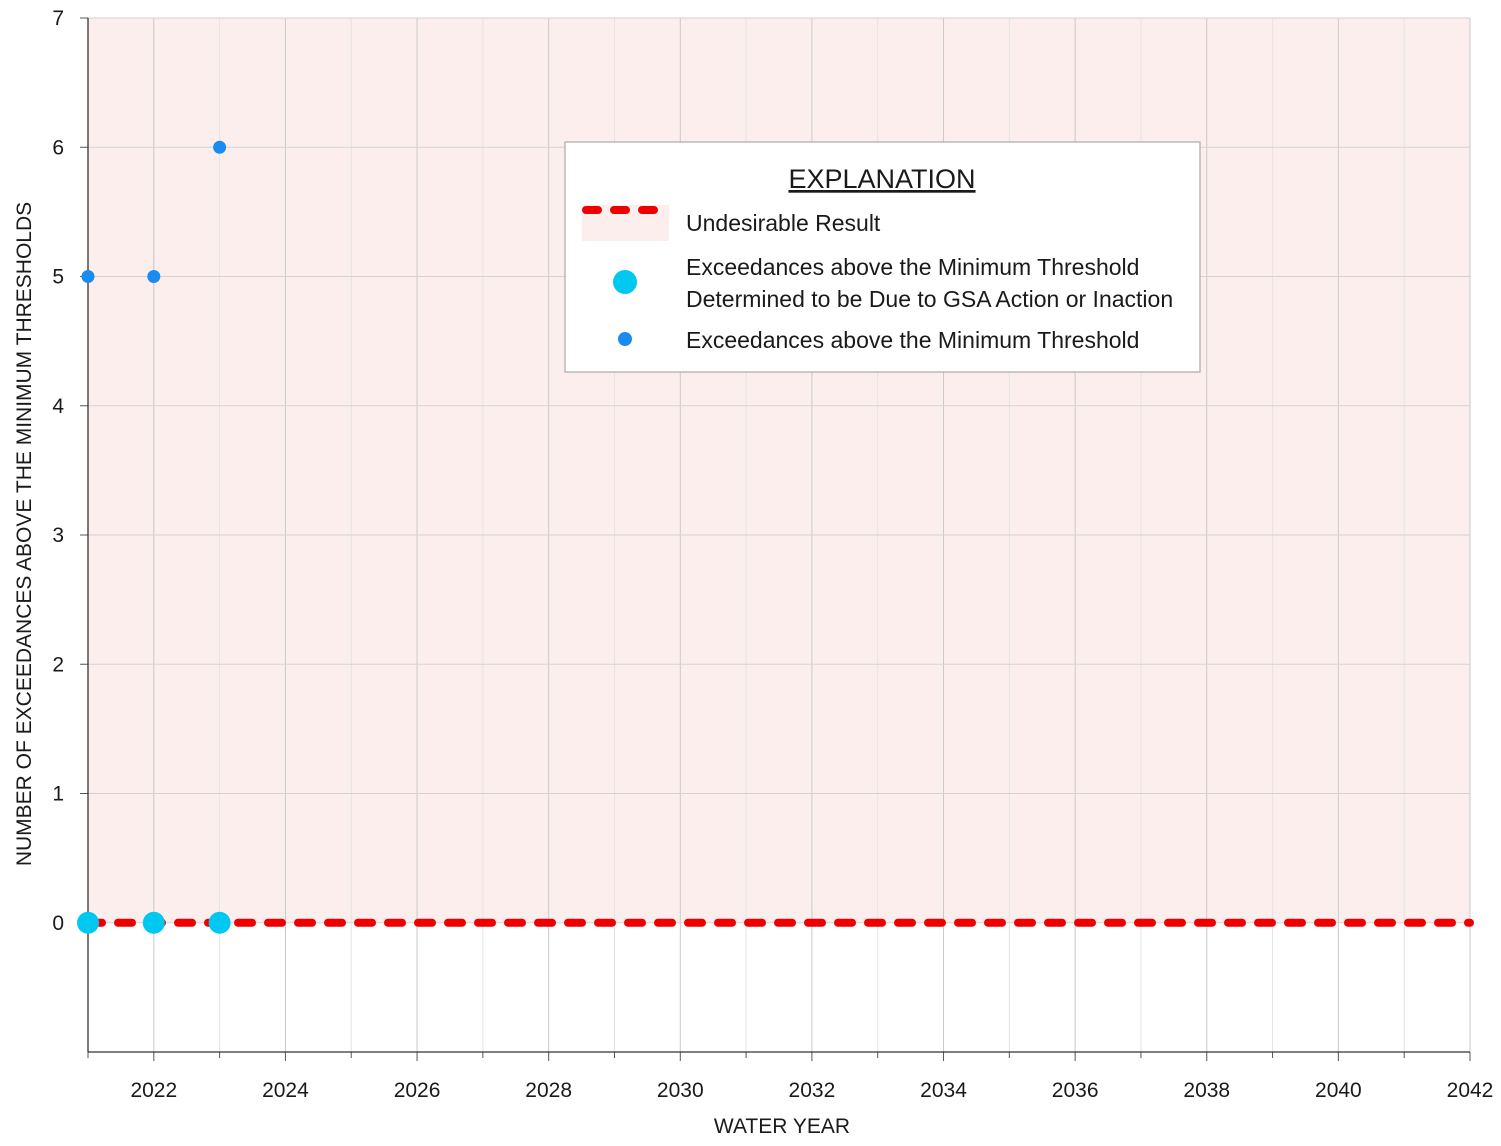 The image size is (1501, 1146). I want to click on x-tick-label: 2026, so click(417, 1090).